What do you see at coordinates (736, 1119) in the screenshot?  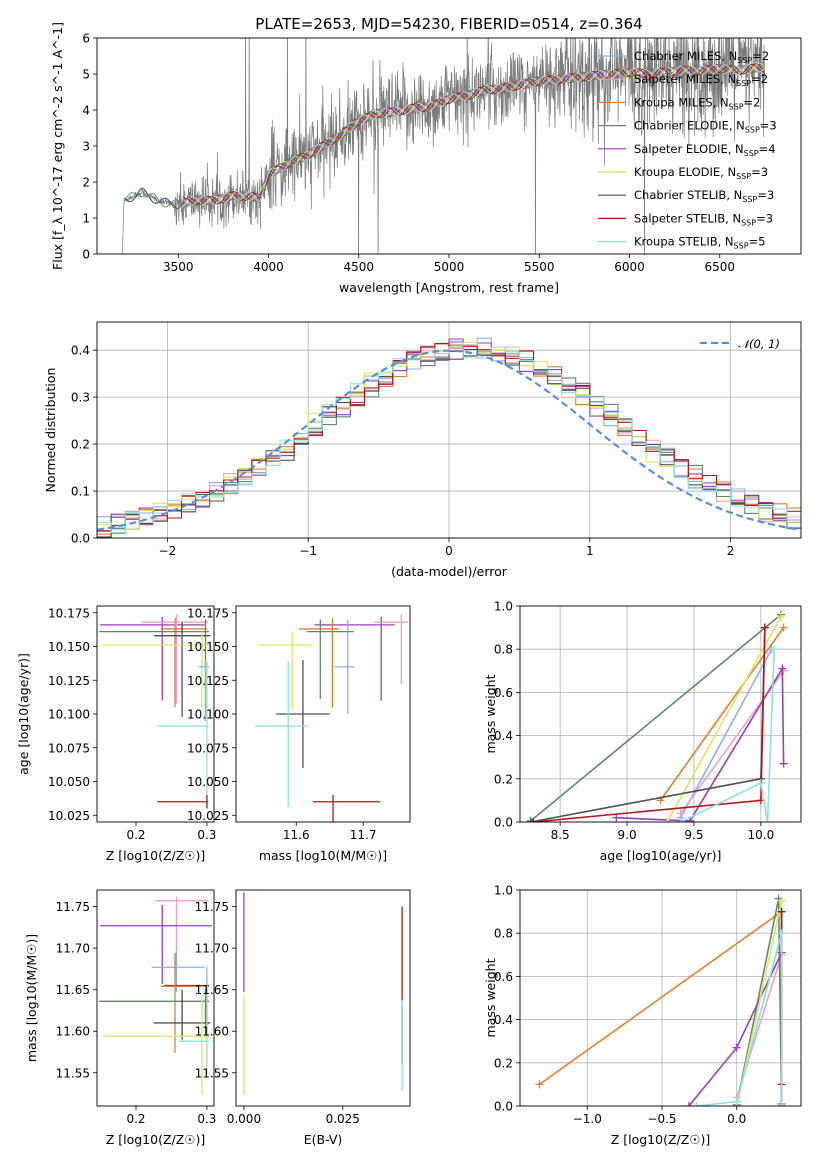 I see `x-tick-label: 0.0` at bounding box center [736, 1119].